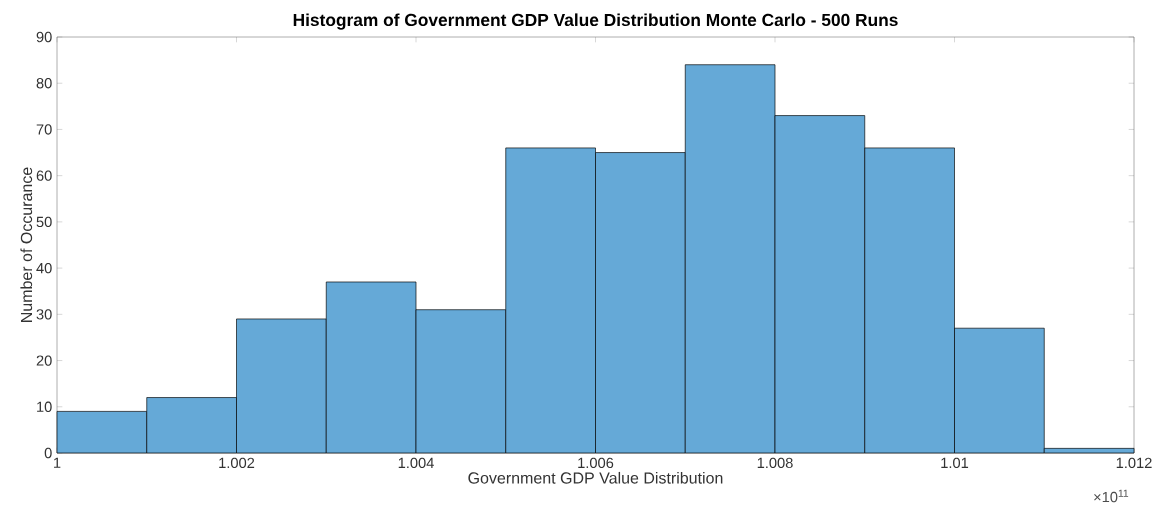 The image size is (1165, 508). What do you see at coordinates (595, 477) in the screenshot?
I see `x-axis-title: Government GDP Value Distribution` at bounding box center [595, 477].